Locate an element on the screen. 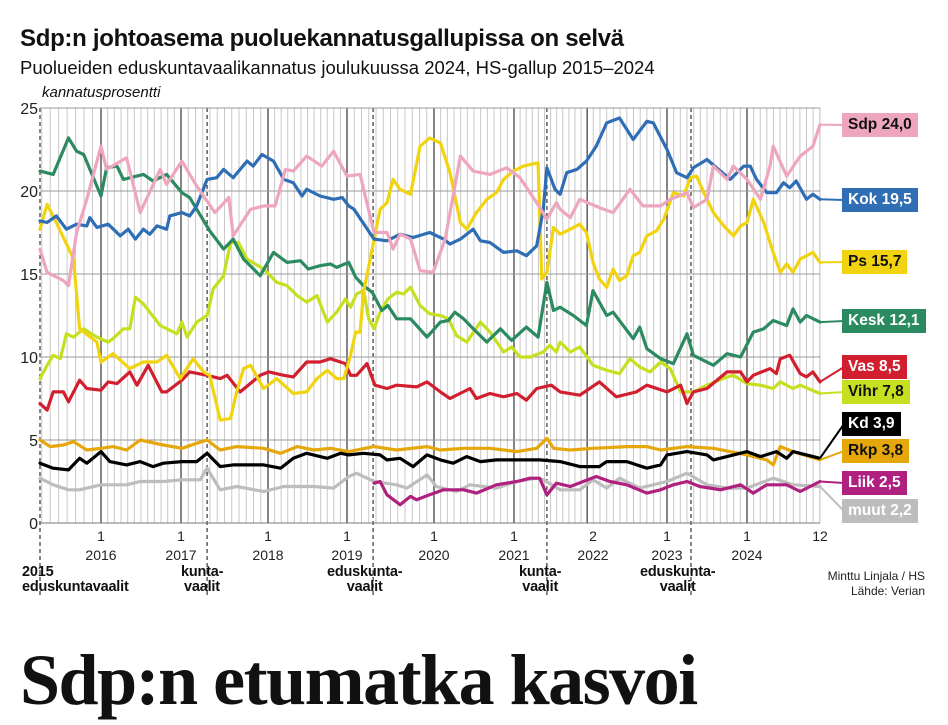  credits: Minttu Linjala / HS Lähde: Verian is located at coordinates (876, 584).